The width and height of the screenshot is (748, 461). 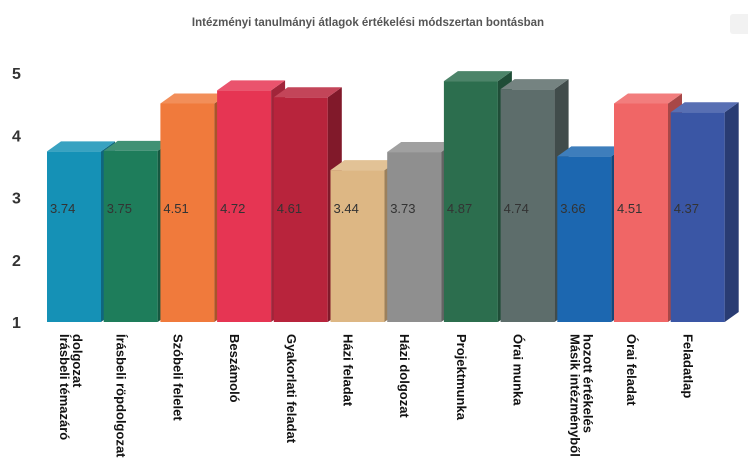 I want to click on data-label: 4.61, so click(x=289, y=208).